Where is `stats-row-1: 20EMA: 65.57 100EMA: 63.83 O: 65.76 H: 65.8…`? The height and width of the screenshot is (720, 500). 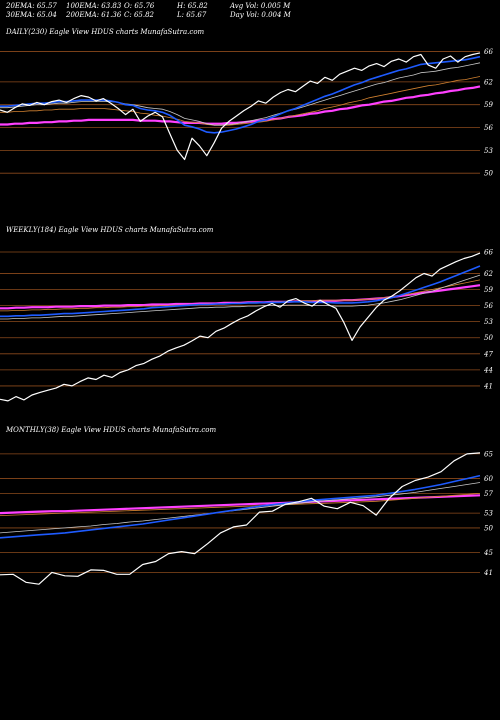 stats-row-1: 20EMA: 65.57 100EMA: 63.83 O: 65.76 H: 65.8… is located at coordinates (148, 6).